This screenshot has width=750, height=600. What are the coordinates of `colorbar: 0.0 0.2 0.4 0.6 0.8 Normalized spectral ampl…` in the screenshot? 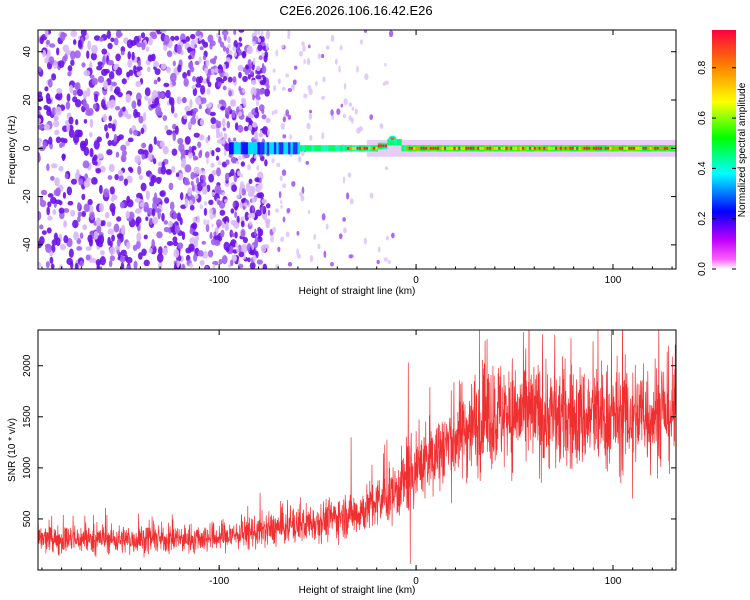 It's located at (722, 153).